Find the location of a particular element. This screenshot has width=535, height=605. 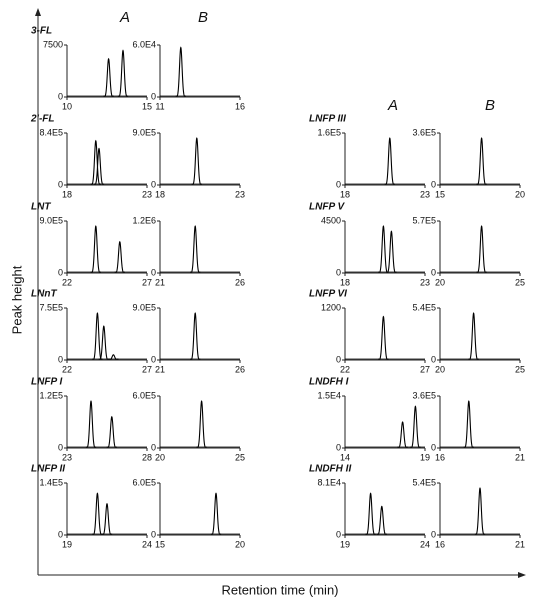

column-header: A is located at coordinates (124, 17).